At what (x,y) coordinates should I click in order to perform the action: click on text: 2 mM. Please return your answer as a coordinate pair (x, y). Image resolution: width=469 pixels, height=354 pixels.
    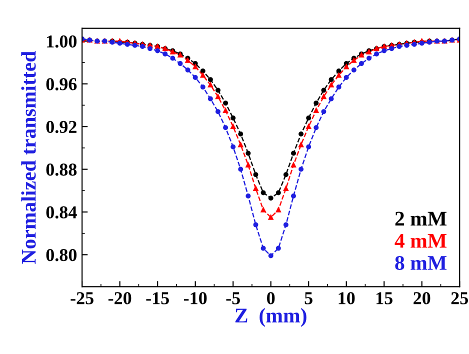
    Looking at the image, I should click on (421, 219).